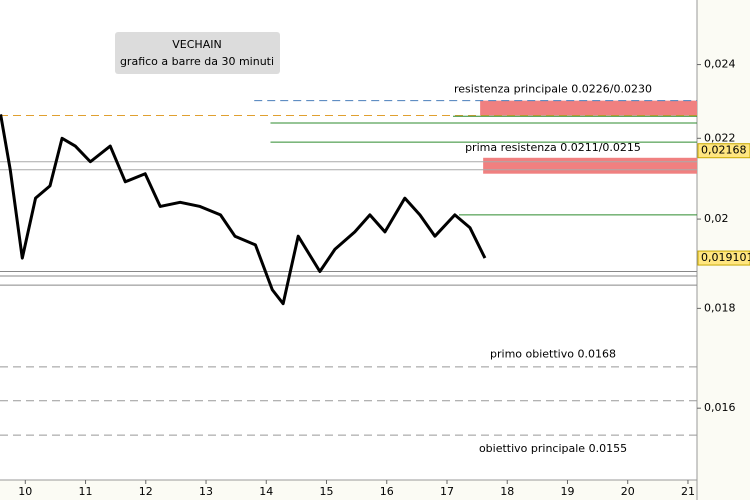  I want to click on y-tick-label: 0,022, so click(720, 137).